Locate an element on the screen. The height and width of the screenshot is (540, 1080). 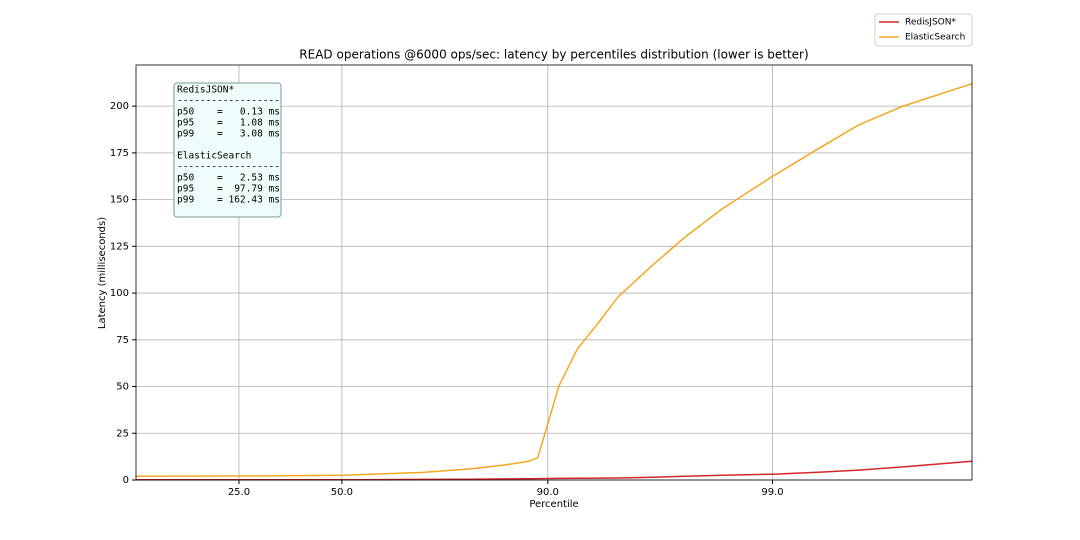
y-tick-label: 100 is located at coordinates (119, 293).